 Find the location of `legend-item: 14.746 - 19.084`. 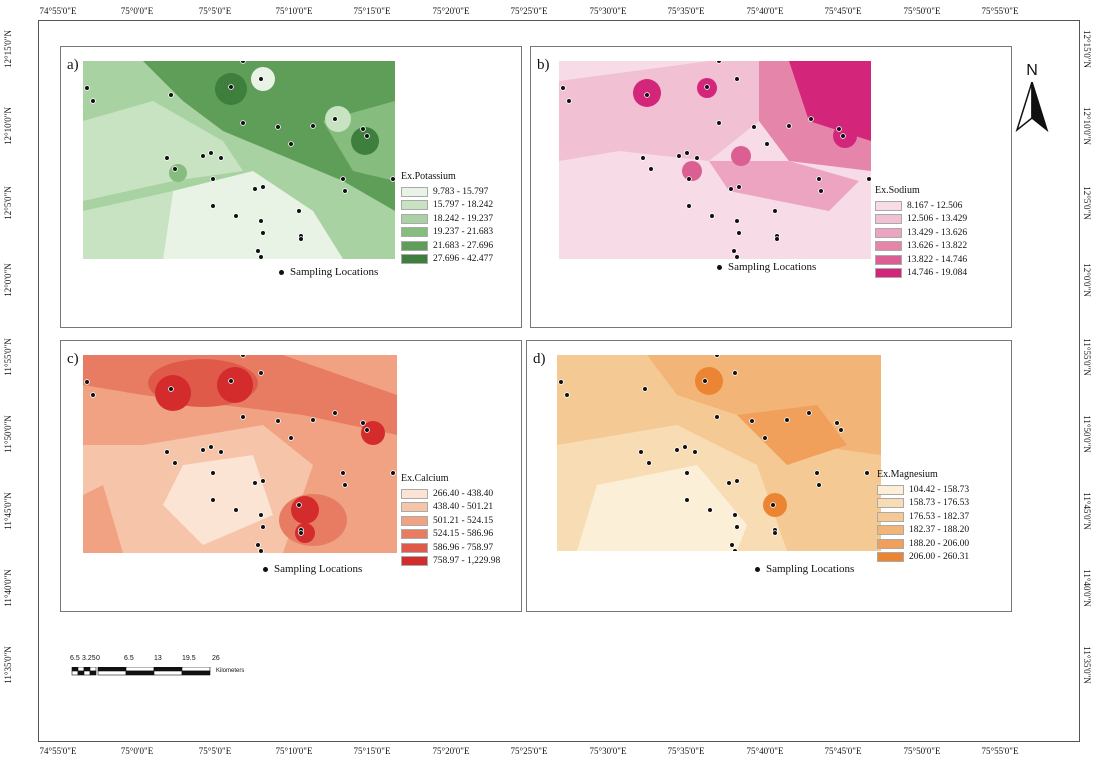

legend-item: 14.746 - 19.084 is located at coordinates (921, 274).